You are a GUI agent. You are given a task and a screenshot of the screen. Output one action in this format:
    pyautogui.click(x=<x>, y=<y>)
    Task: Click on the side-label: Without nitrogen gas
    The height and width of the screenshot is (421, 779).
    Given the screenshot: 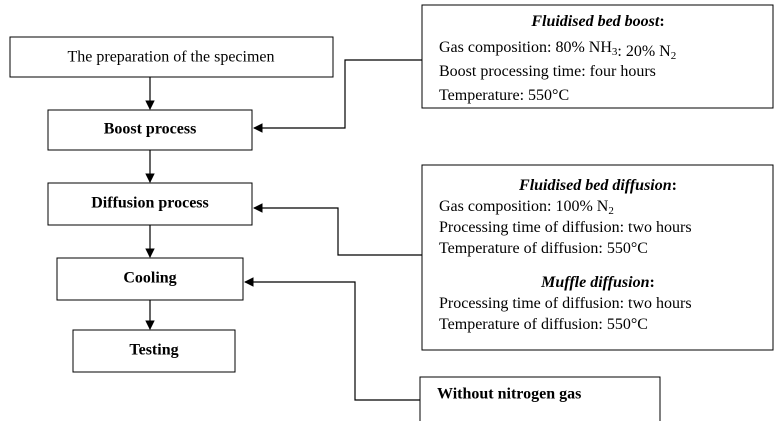 What is the action you would take?
    pyautogui.click(x=509, y=394)
    